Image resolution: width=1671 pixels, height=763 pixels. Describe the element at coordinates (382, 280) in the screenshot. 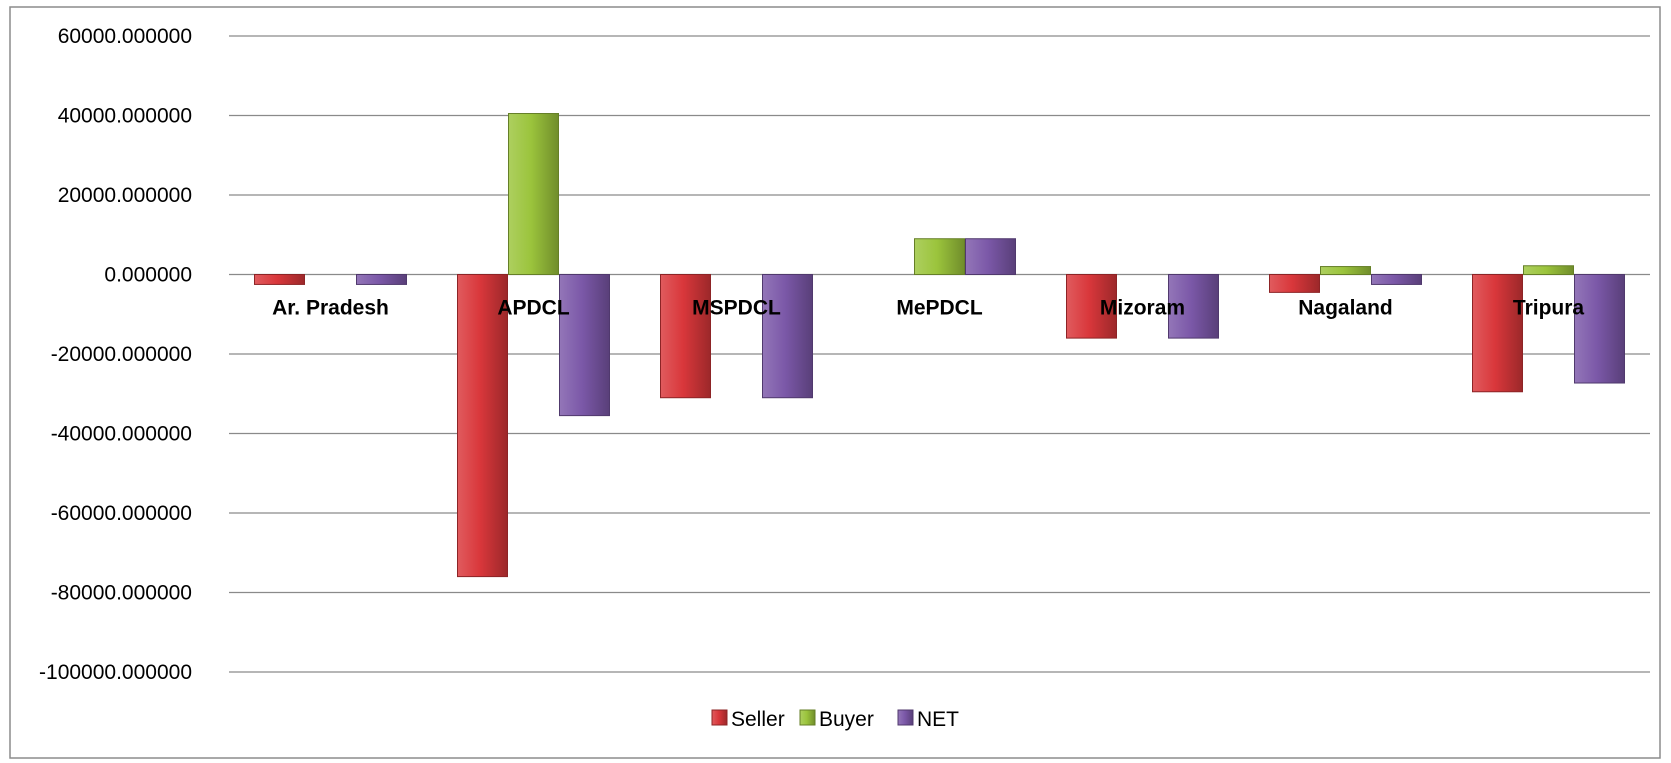

I see `bar-net-ar-pradesh` at that location.